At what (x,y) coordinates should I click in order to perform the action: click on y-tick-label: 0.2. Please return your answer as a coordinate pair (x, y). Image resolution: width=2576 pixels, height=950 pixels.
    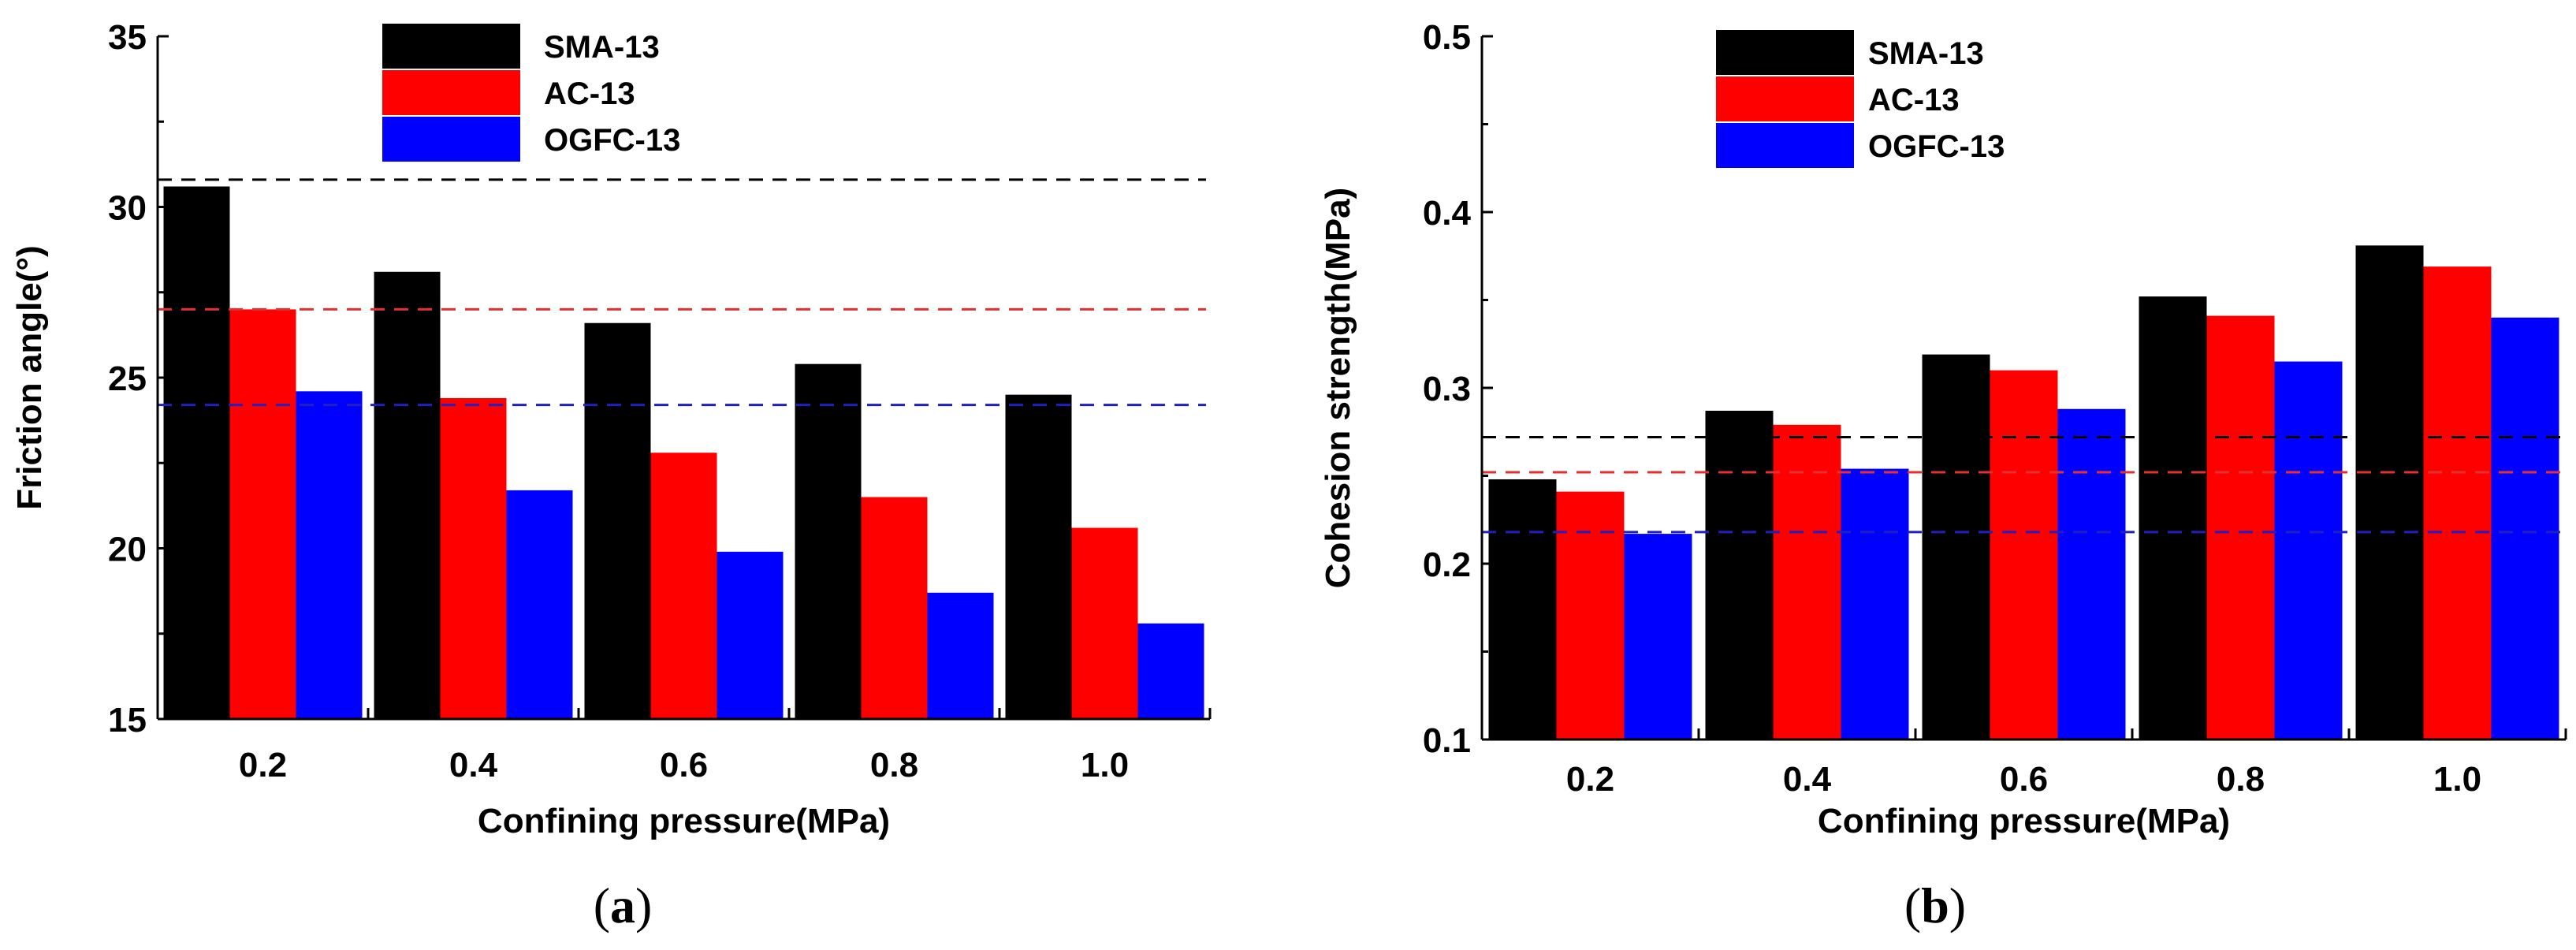
    Looking at the image, I should click on (1447, 565).